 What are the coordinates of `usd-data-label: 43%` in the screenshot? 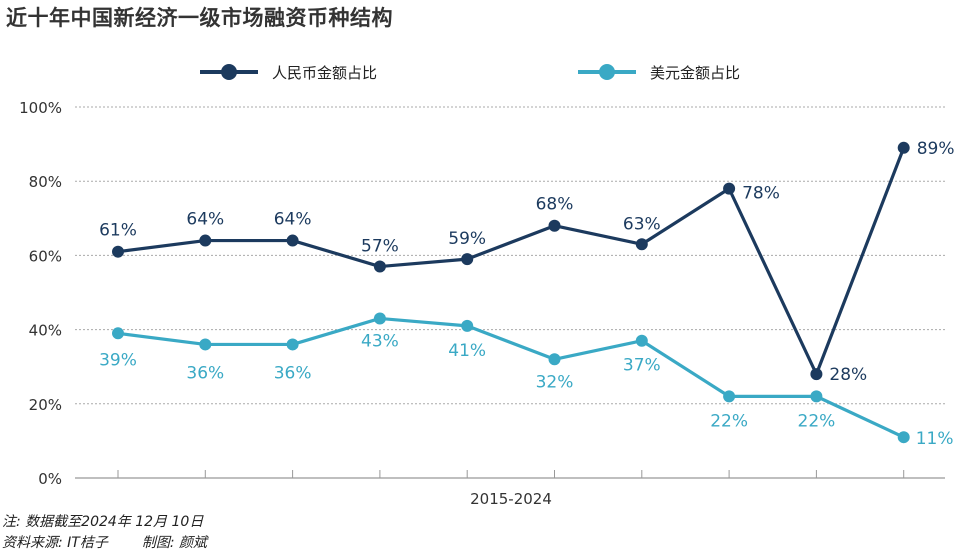 It's located at (380, 341).